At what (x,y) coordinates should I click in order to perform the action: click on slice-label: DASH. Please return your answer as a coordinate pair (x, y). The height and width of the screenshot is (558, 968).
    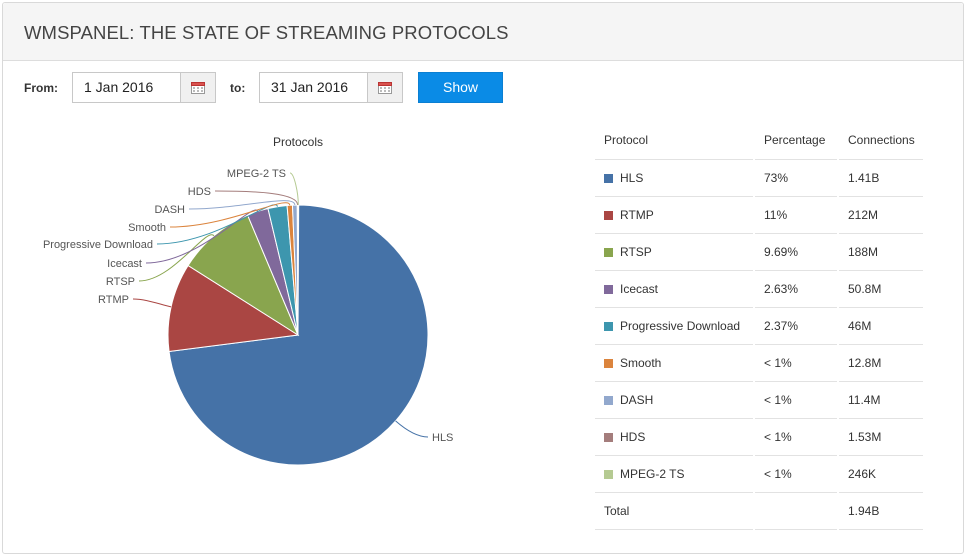
    Looking at the image, I should click on (169, 210).